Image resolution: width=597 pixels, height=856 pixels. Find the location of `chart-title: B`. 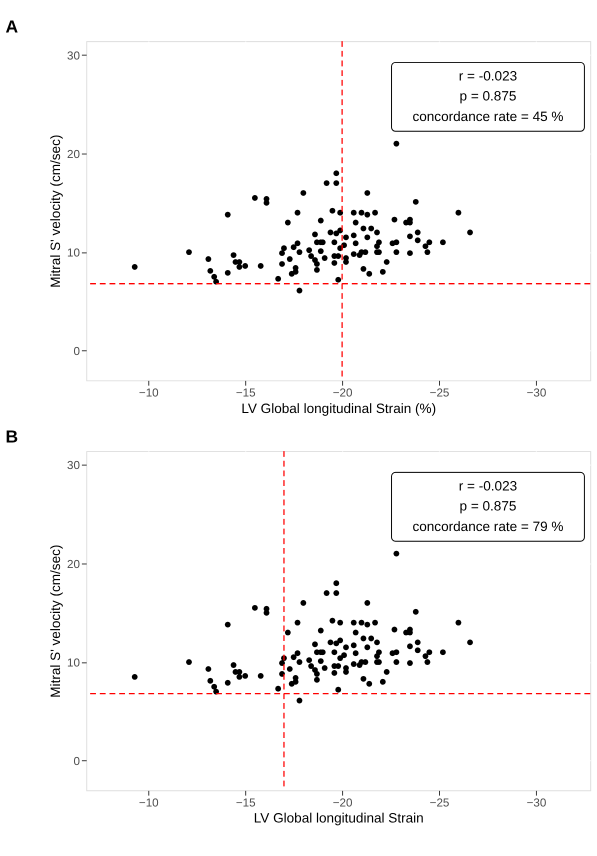

chart-title: B is located at coordinates (11, 436).